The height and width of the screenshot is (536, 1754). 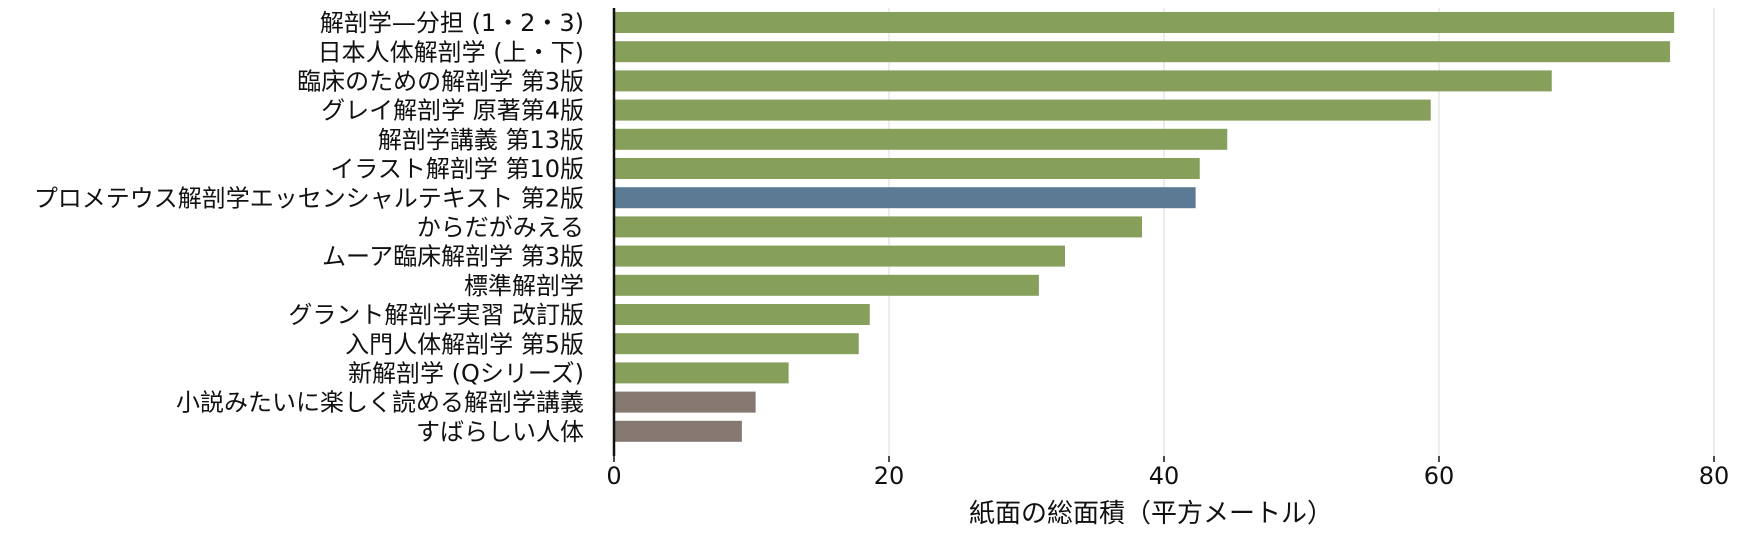 I want to click on x-axis-title: 紙面の総面積（平方メートル）, so click(x=1151, y=514).